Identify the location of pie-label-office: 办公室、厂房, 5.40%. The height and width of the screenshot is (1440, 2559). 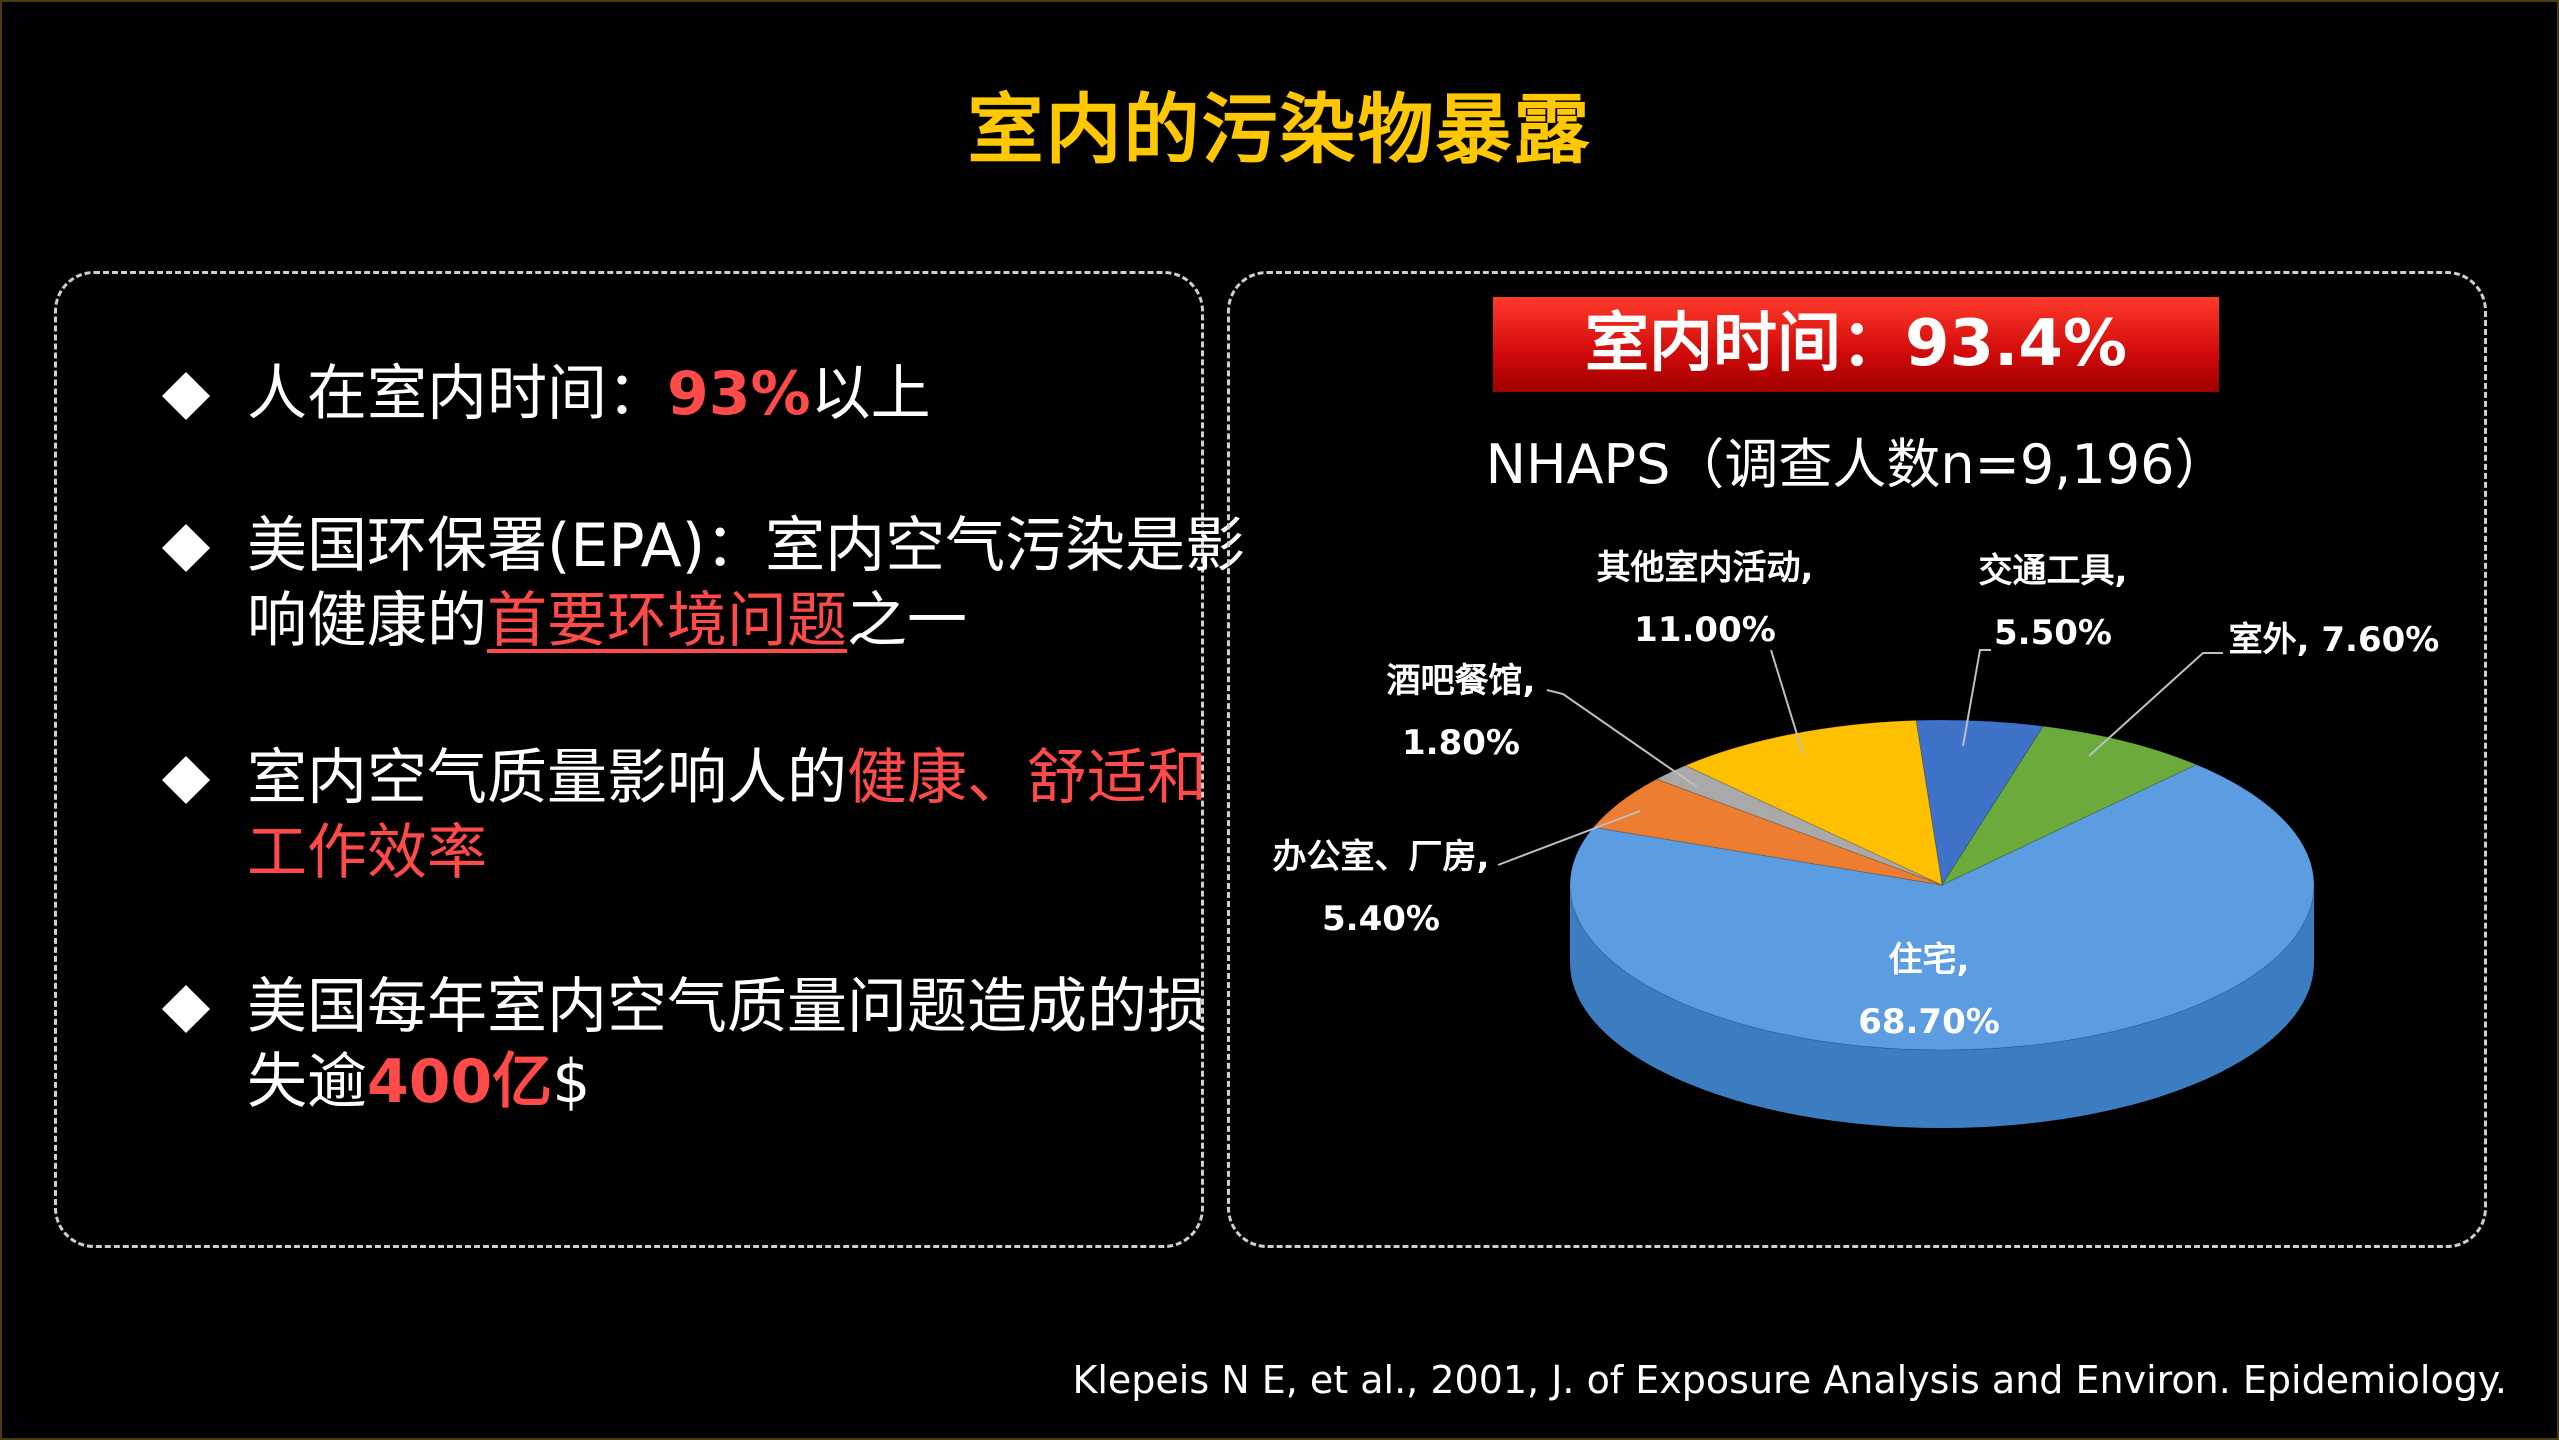
(1381, 888).